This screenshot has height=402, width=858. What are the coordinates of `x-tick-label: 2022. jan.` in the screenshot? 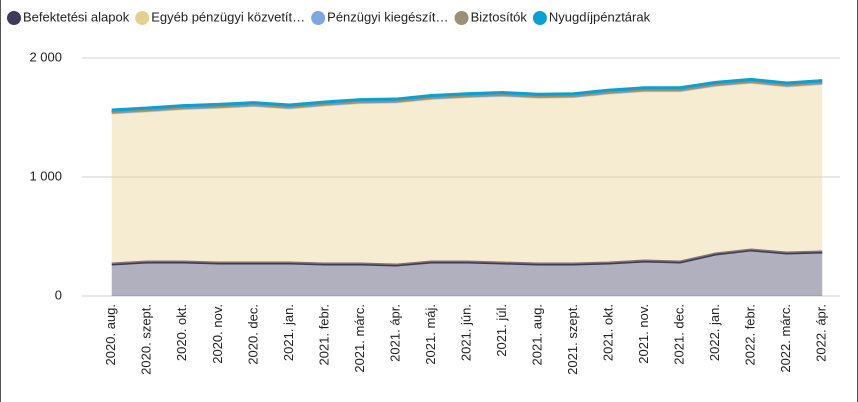 It's located at (714, 332).